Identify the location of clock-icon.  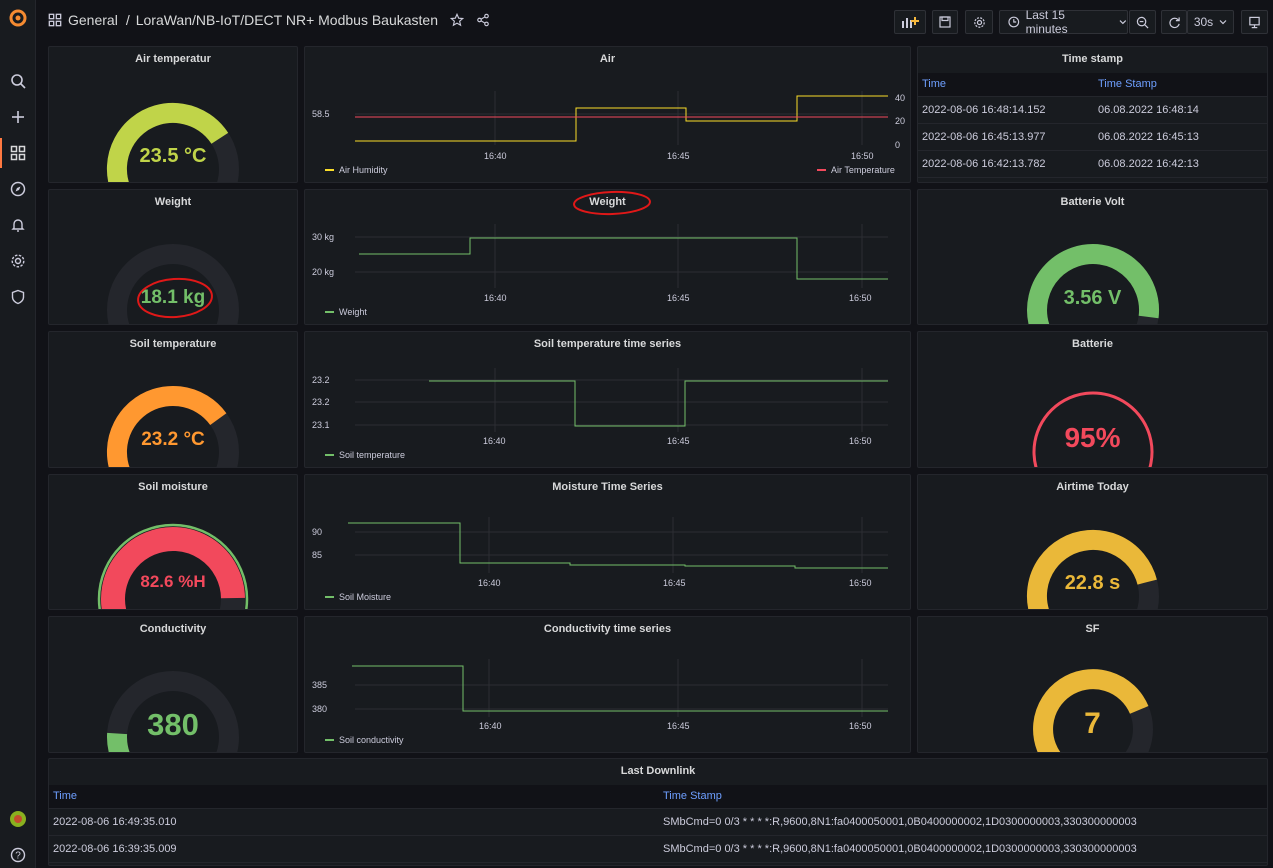
(1014, 22).